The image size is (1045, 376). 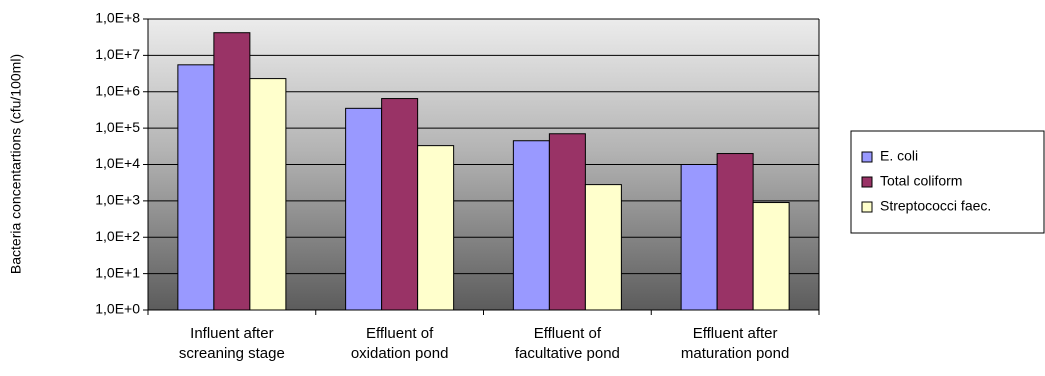 I want to click on y-tick-label: 1,0E+4, so click(x=117, y=163).